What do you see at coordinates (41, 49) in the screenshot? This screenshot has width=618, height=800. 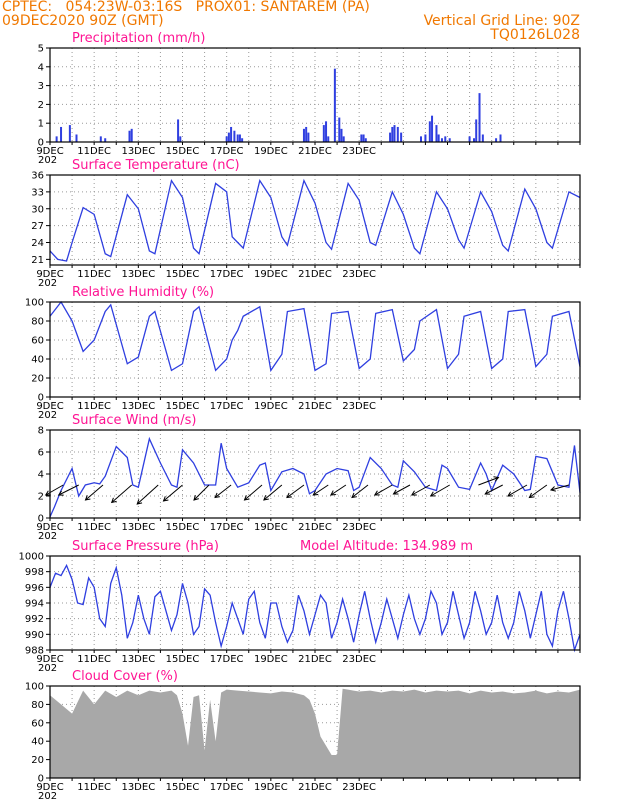 I see `precip-ytick-label: 5` at bounding box center [41, 49].